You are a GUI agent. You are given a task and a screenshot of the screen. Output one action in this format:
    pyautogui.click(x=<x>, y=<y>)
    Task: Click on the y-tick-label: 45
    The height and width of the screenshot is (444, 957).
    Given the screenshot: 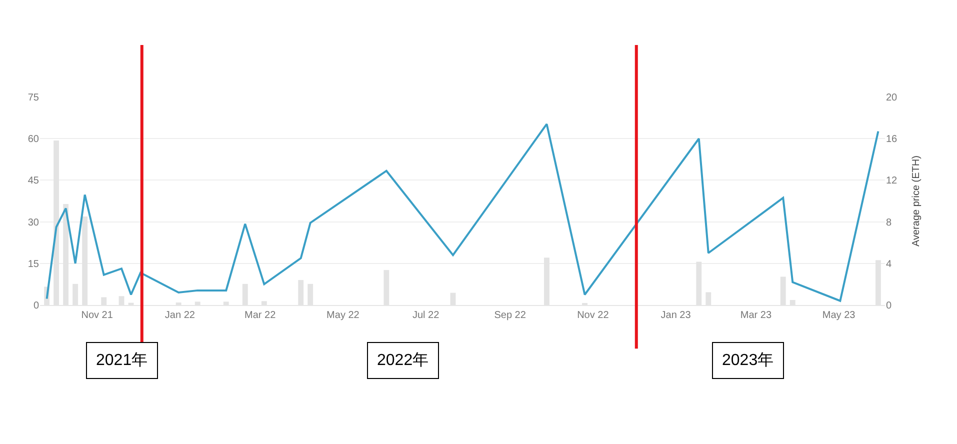 What is the action you would take?
    pyautogui.click(x=34, y=181)
    